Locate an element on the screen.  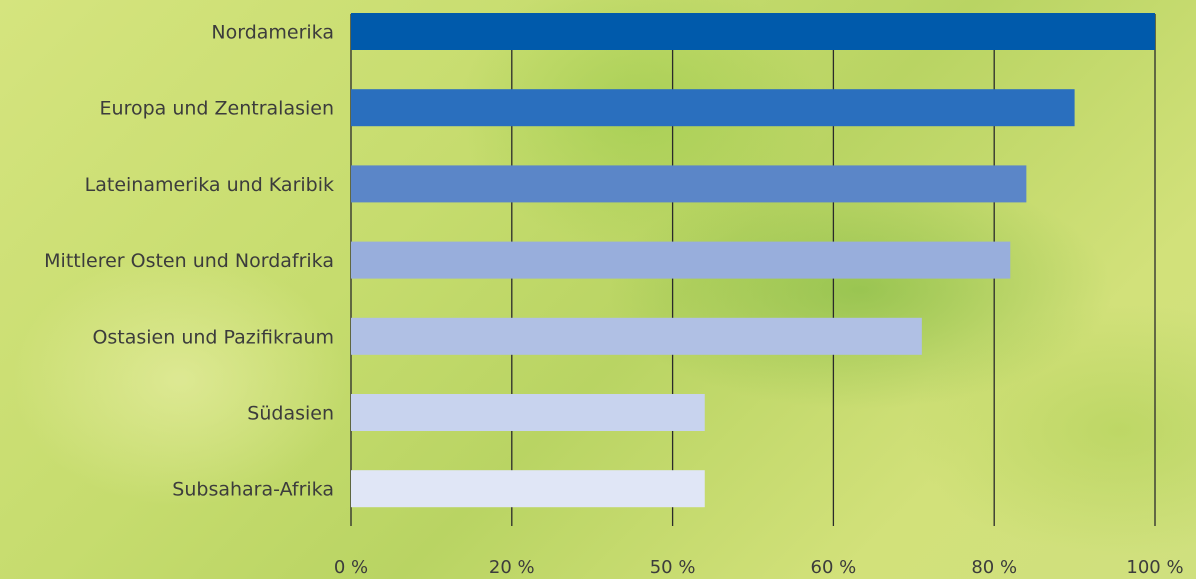
x-tick-label: 0 % is located at coordinates (351, 567).